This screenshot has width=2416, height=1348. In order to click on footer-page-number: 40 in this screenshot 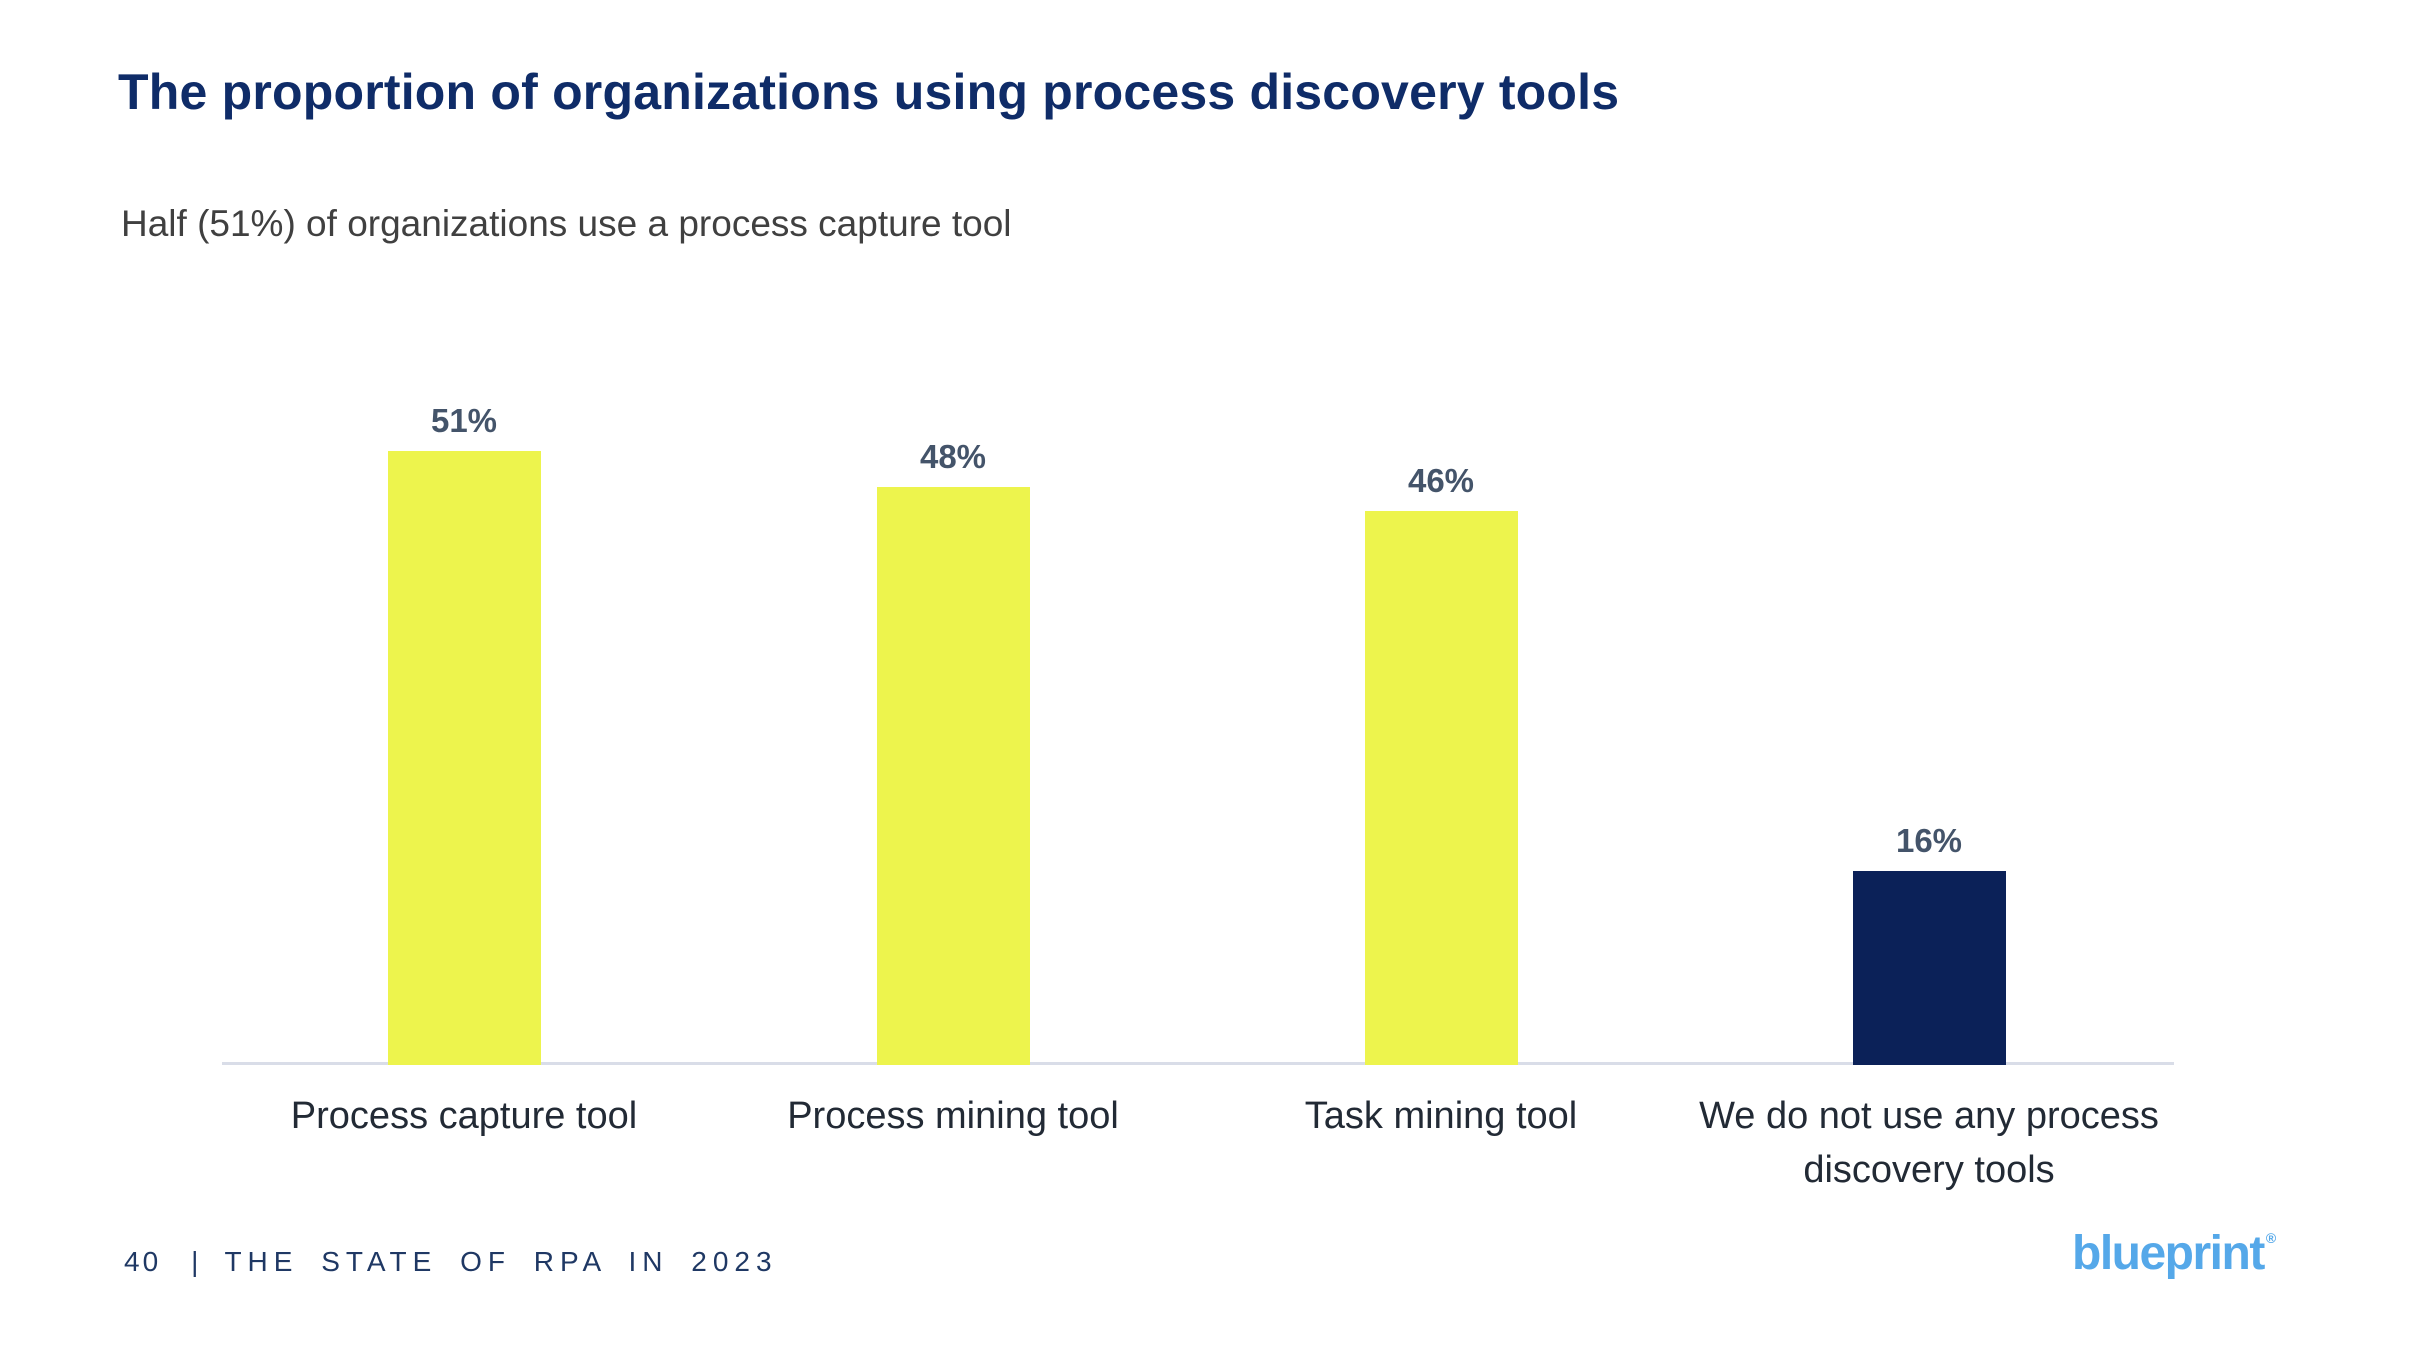, I will do `click(143, 1261)`.